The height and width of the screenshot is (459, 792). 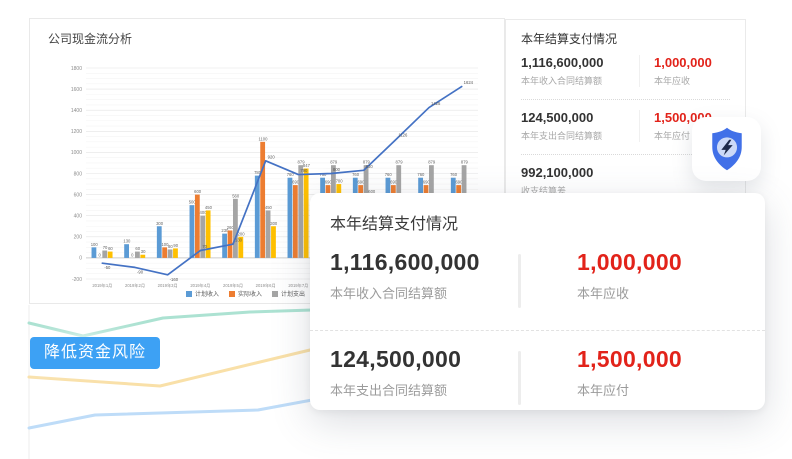 I want to click on background-blue-line, so click(x=170, y=414).